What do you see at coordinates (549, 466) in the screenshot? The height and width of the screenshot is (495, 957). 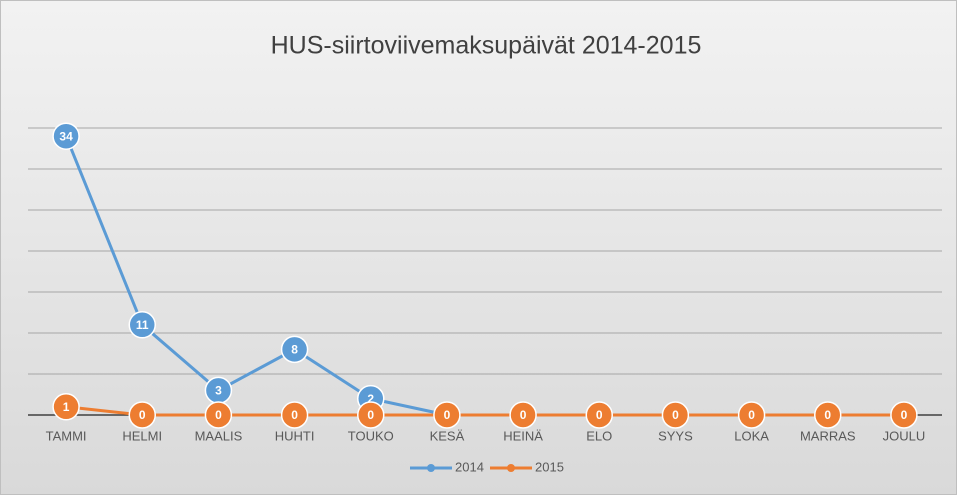 I see `legend-label: 2015` at bounding box center [549, 466].